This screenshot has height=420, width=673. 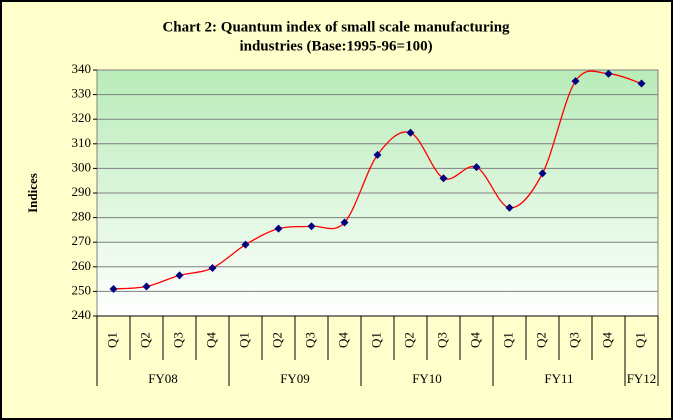 I want to click on group-label: FY10, so click(x=427, y=378).